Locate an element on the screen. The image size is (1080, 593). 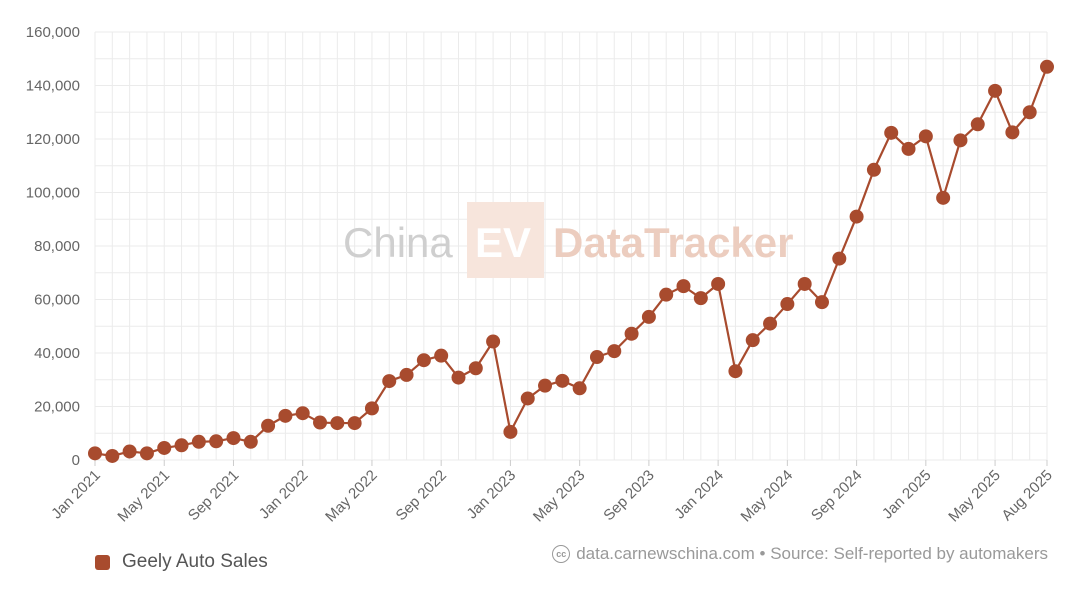
x-tick-label: Sep 2023 is located at coordinates (628, 495).